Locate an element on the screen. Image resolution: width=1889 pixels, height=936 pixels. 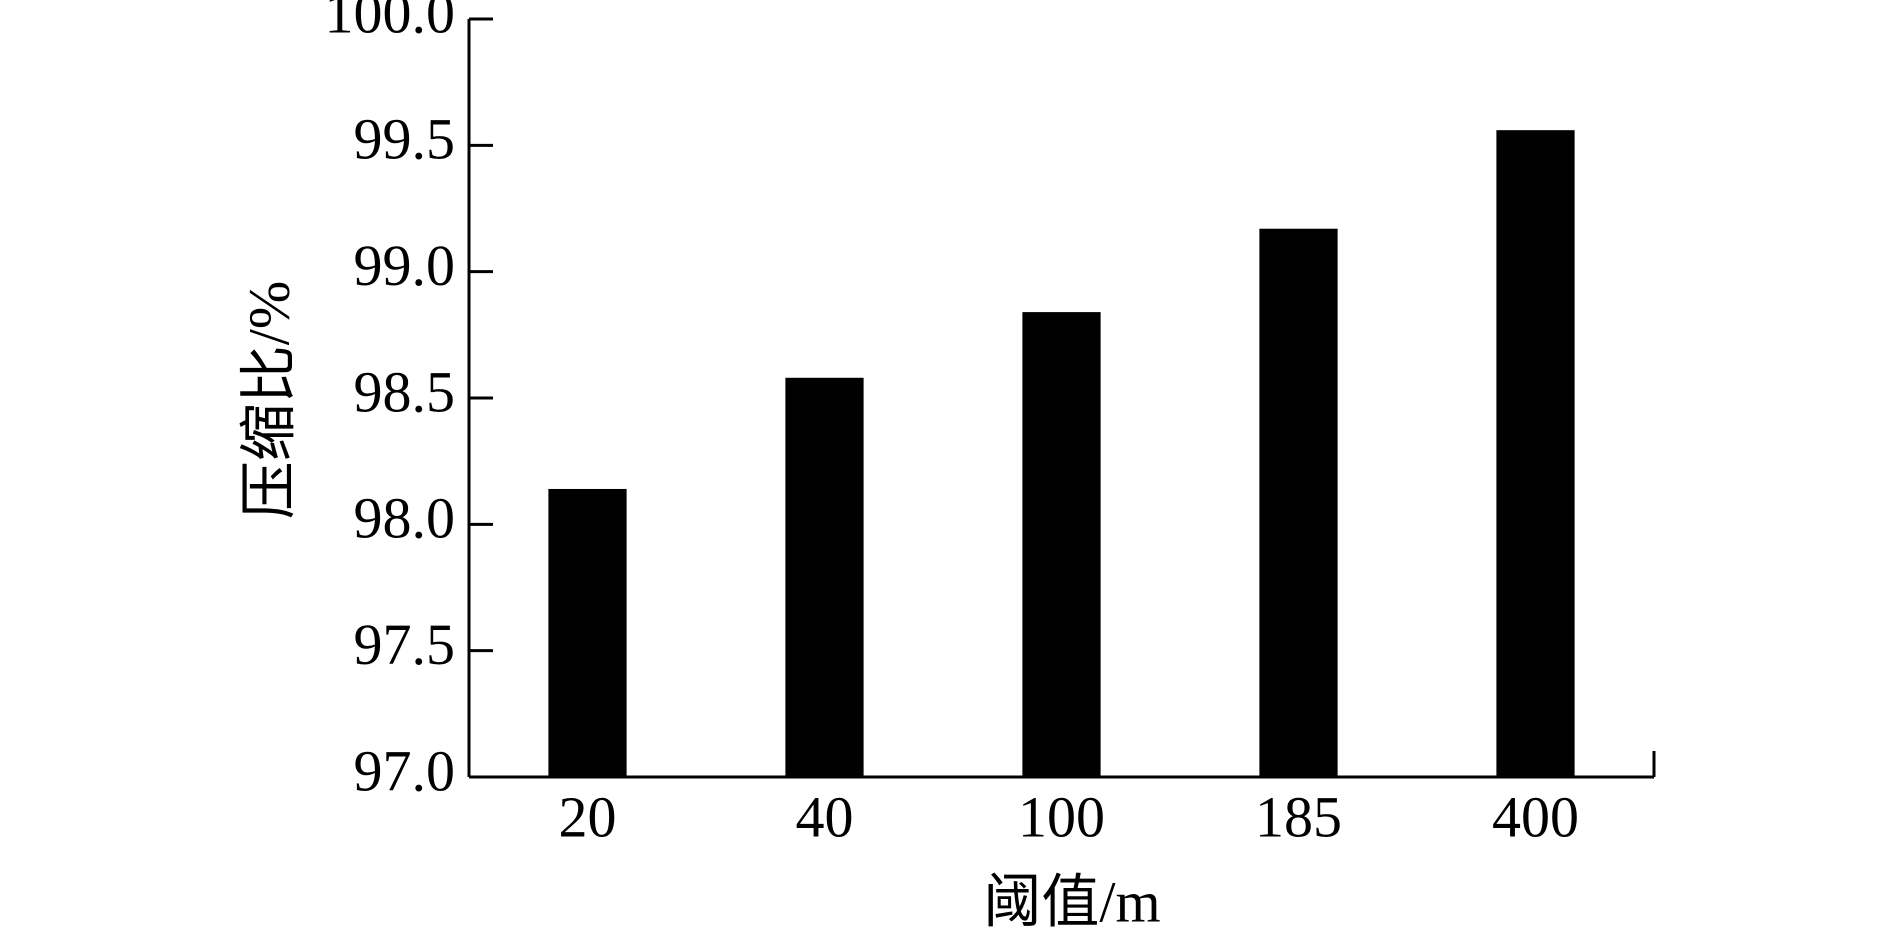
y-tick-label: 97.5 is located at coordinates (405, 644).